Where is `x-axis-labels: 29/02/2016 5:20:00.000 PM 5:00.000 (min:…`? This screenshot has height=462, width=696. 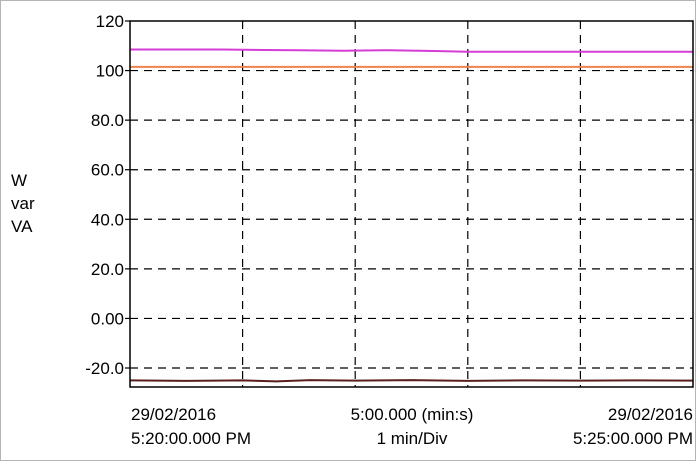 x-axis-labels: 29/02/2016 5:20:00.000 PM 5:00.000 (min:… is located at coordinates (412, 426).